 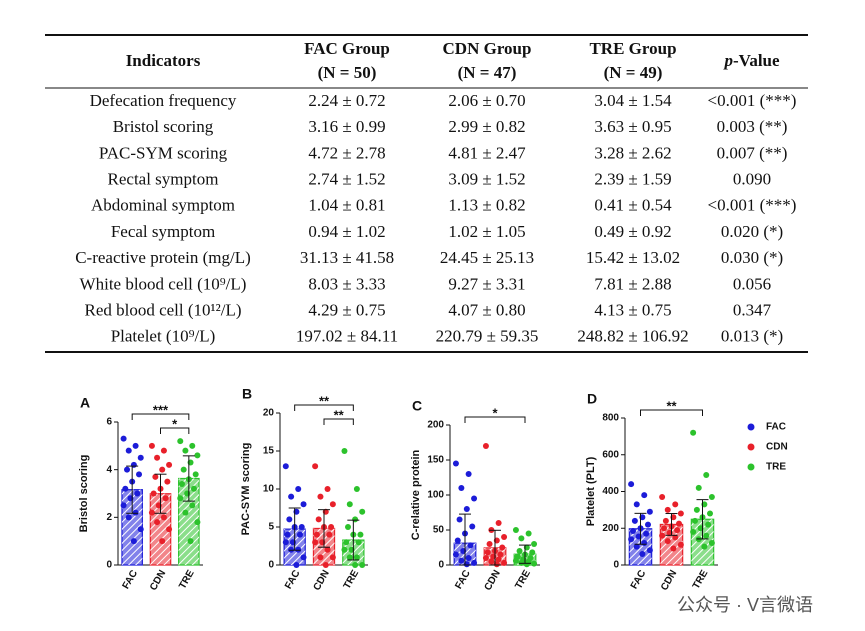 What do you see at coordinates (633, 72) in the screenshot?
I see `column-header: (N = 49)` at bounding box center [633, 72].